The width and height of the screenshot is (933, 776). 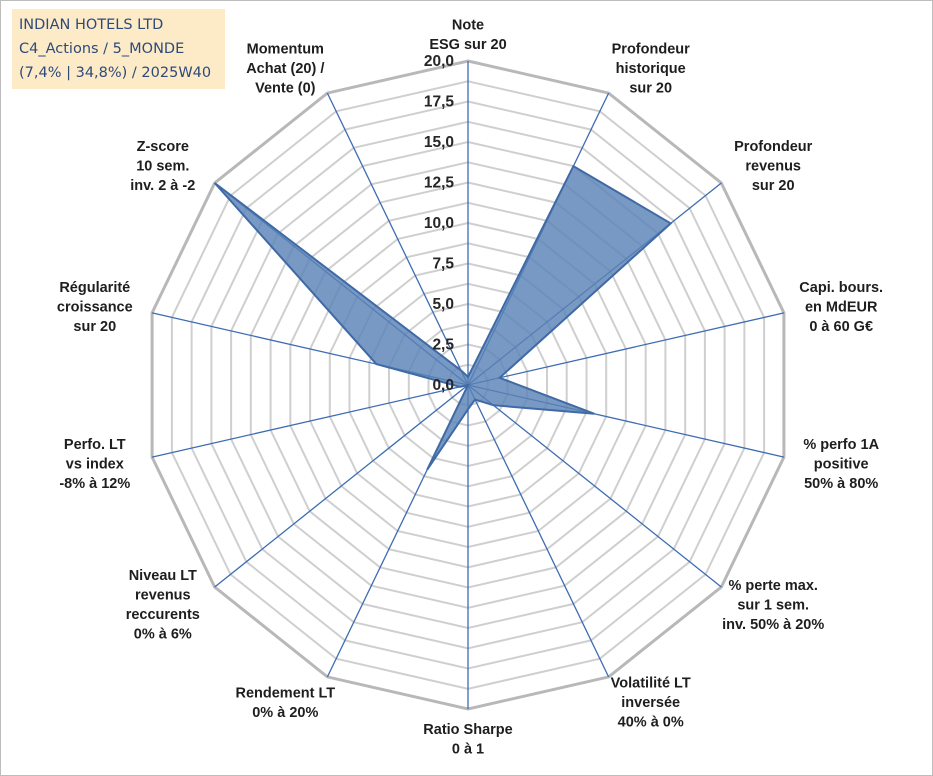 I want to click on radar-tick-labels: 0,0 2,5 5,0 7,5 10,0 12,5 15,0 17,5 20,0, so click(x=439, y=223).